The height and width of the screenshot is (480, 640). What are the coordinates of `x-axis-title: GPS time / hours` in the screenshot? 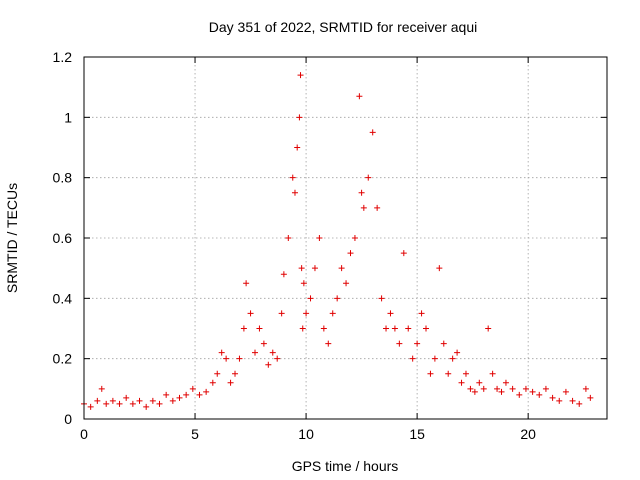 It's located at (345, 466).